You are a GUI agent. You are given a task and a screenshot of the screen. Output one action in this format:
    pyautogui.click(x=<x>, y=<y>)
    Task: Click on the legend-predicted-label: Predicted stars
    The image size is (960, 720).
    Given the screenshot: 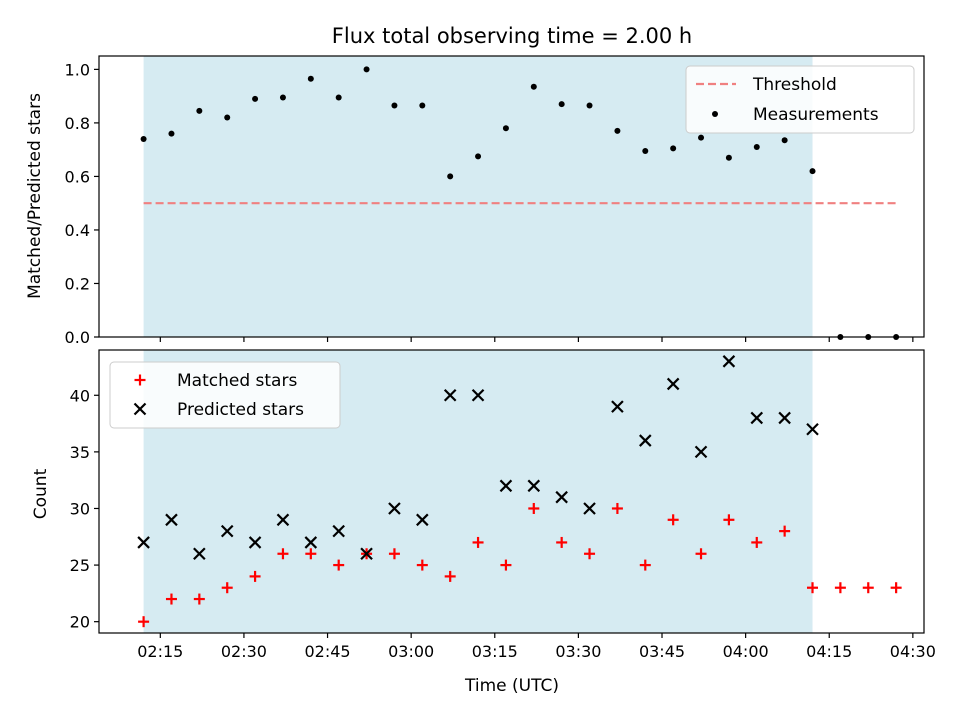 What is the action you would take?
    pyautogui.click(x=240, y=410)
    